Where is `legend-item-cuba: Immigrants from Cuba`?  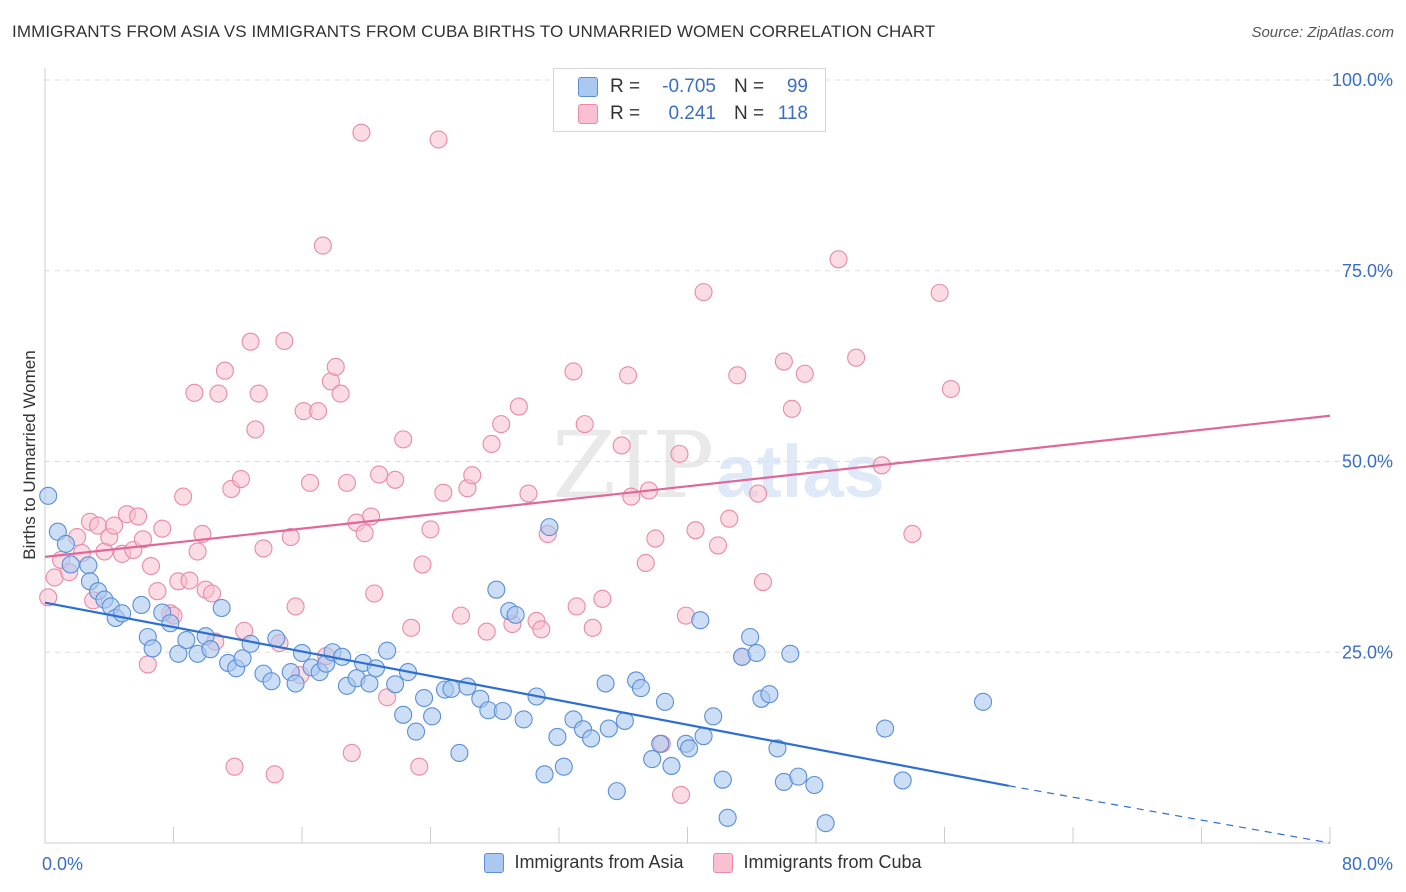
legend-item-cuba: Immigrants from Cuba is located at coordinates (817, 862).